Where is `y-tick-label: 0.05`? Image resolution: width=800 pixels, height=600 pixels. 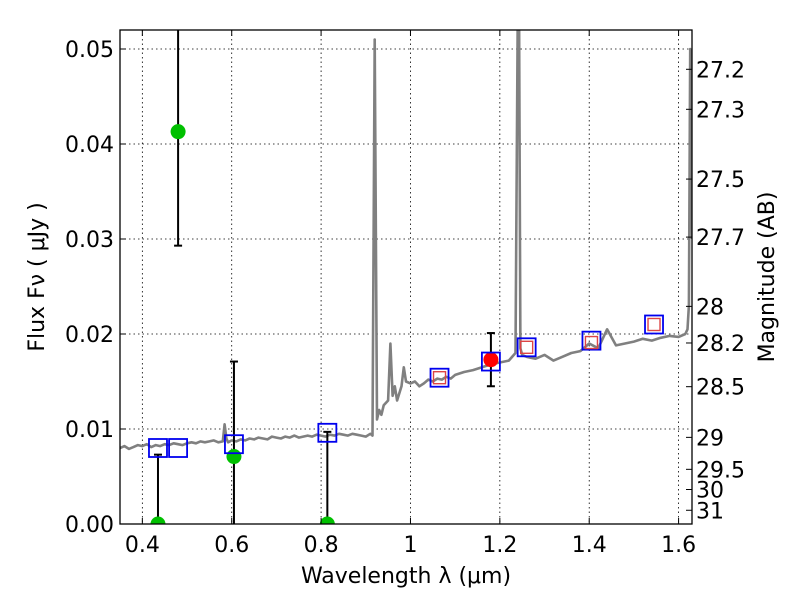
y-tick-label: 0.05 is located at coordinates (89, 50).